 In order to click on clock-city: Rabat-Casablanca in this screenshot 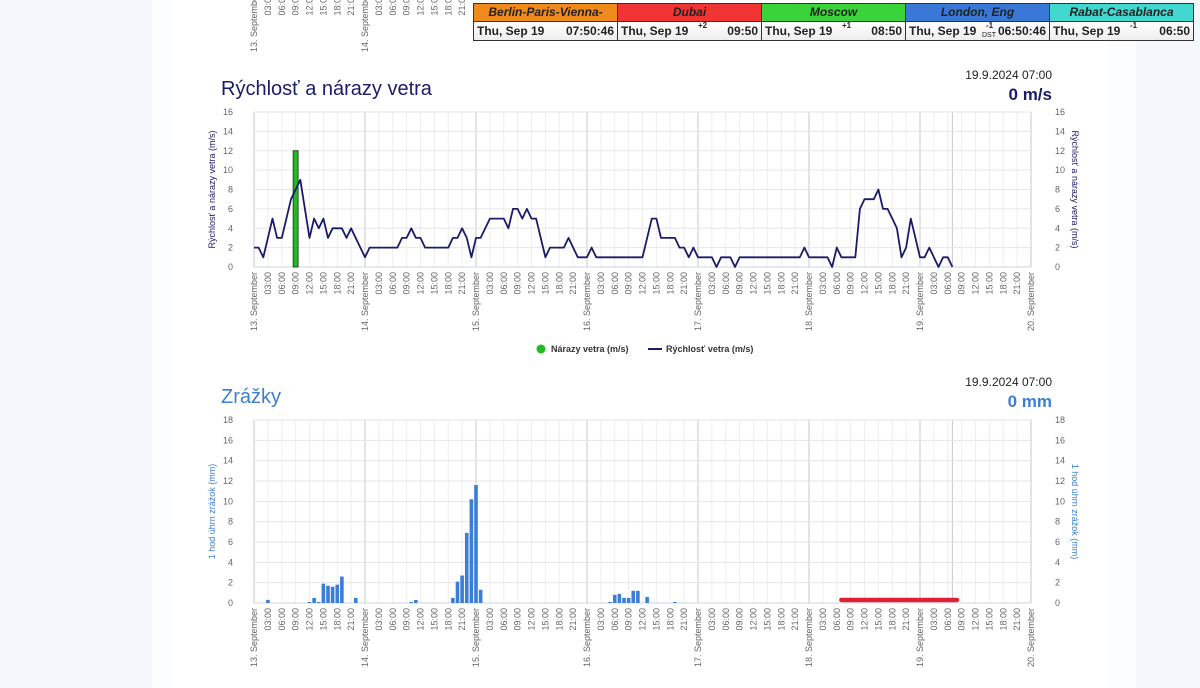, I will do `click(1121, 13)`.